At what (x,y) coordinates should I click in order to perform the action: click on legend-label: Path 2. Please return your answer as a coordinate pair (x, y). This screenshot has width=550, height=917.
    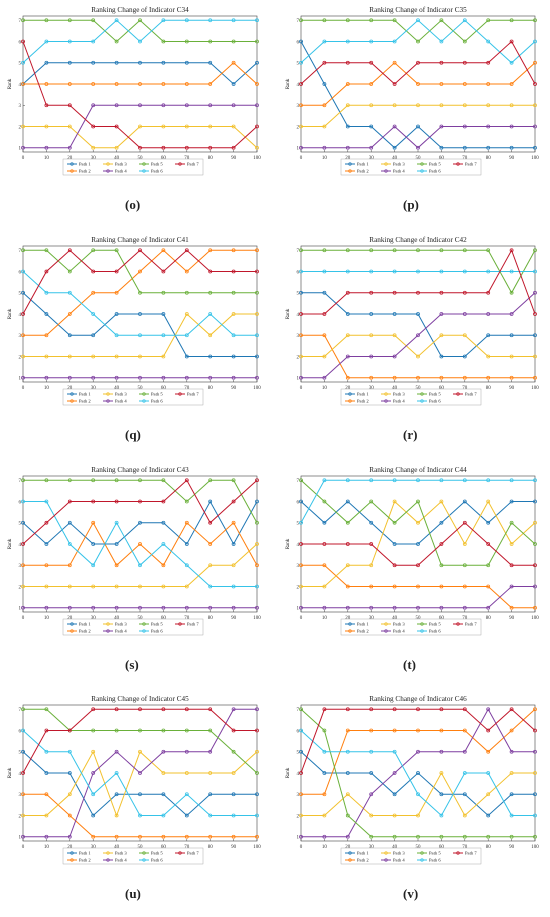
    Looking at the image, I should click on (363, 860).